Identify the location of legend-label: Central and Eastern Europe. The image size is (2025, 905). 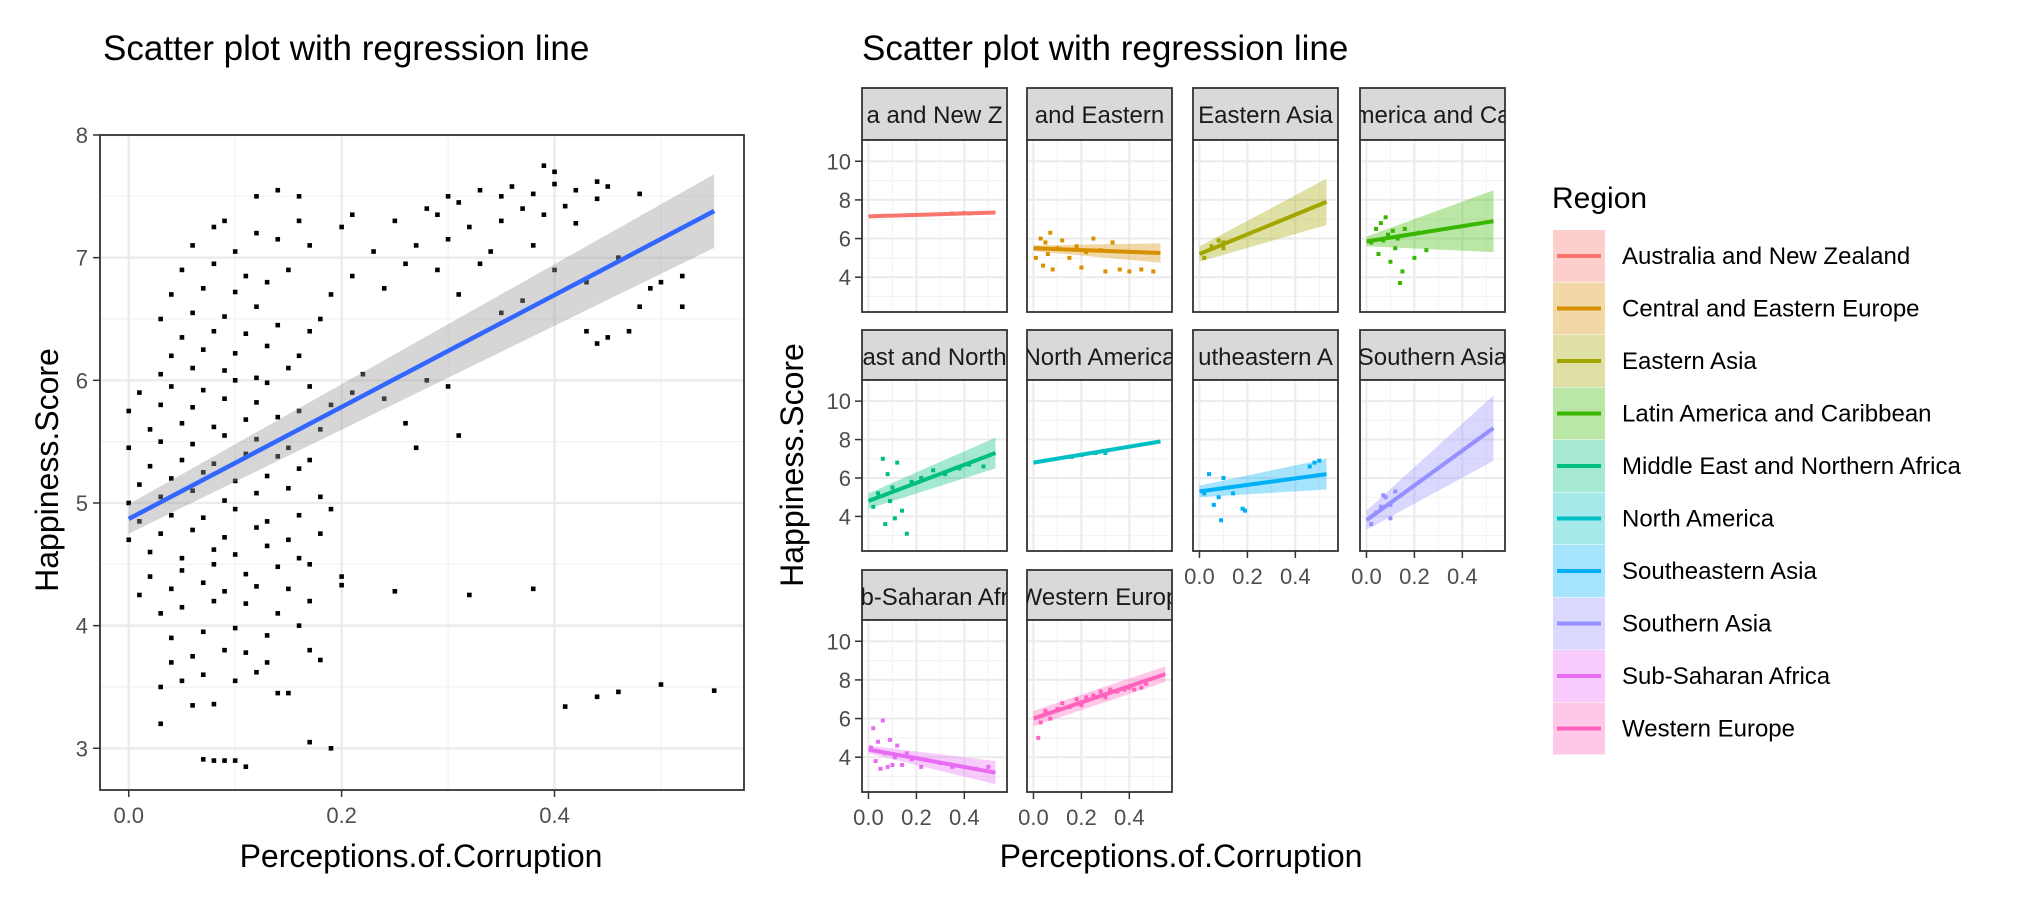
(1771, 309).